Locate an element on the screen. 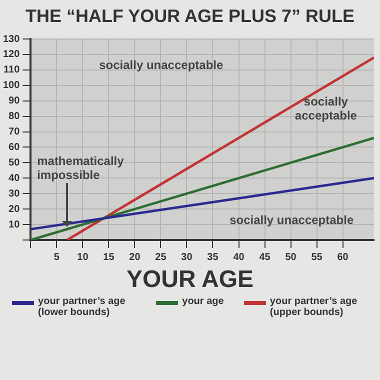 This screenshot has width=380, height=380. y-tick-label: 50 is located at coordinates (14, 162).